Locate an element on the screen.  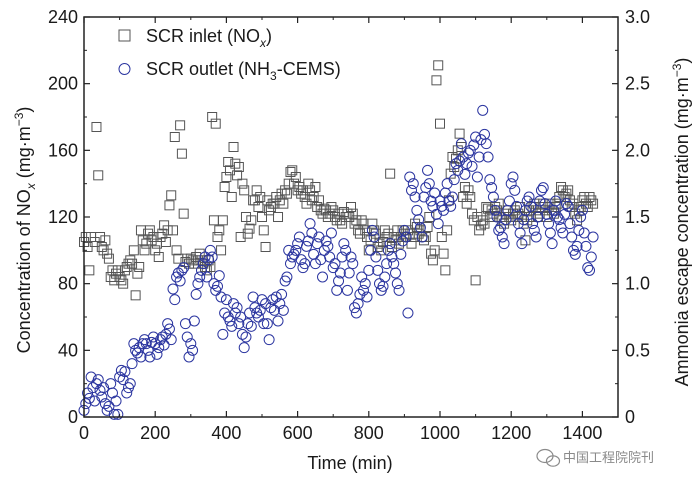
y-left-tick-label: 120 is located at coordinates (63, 217).